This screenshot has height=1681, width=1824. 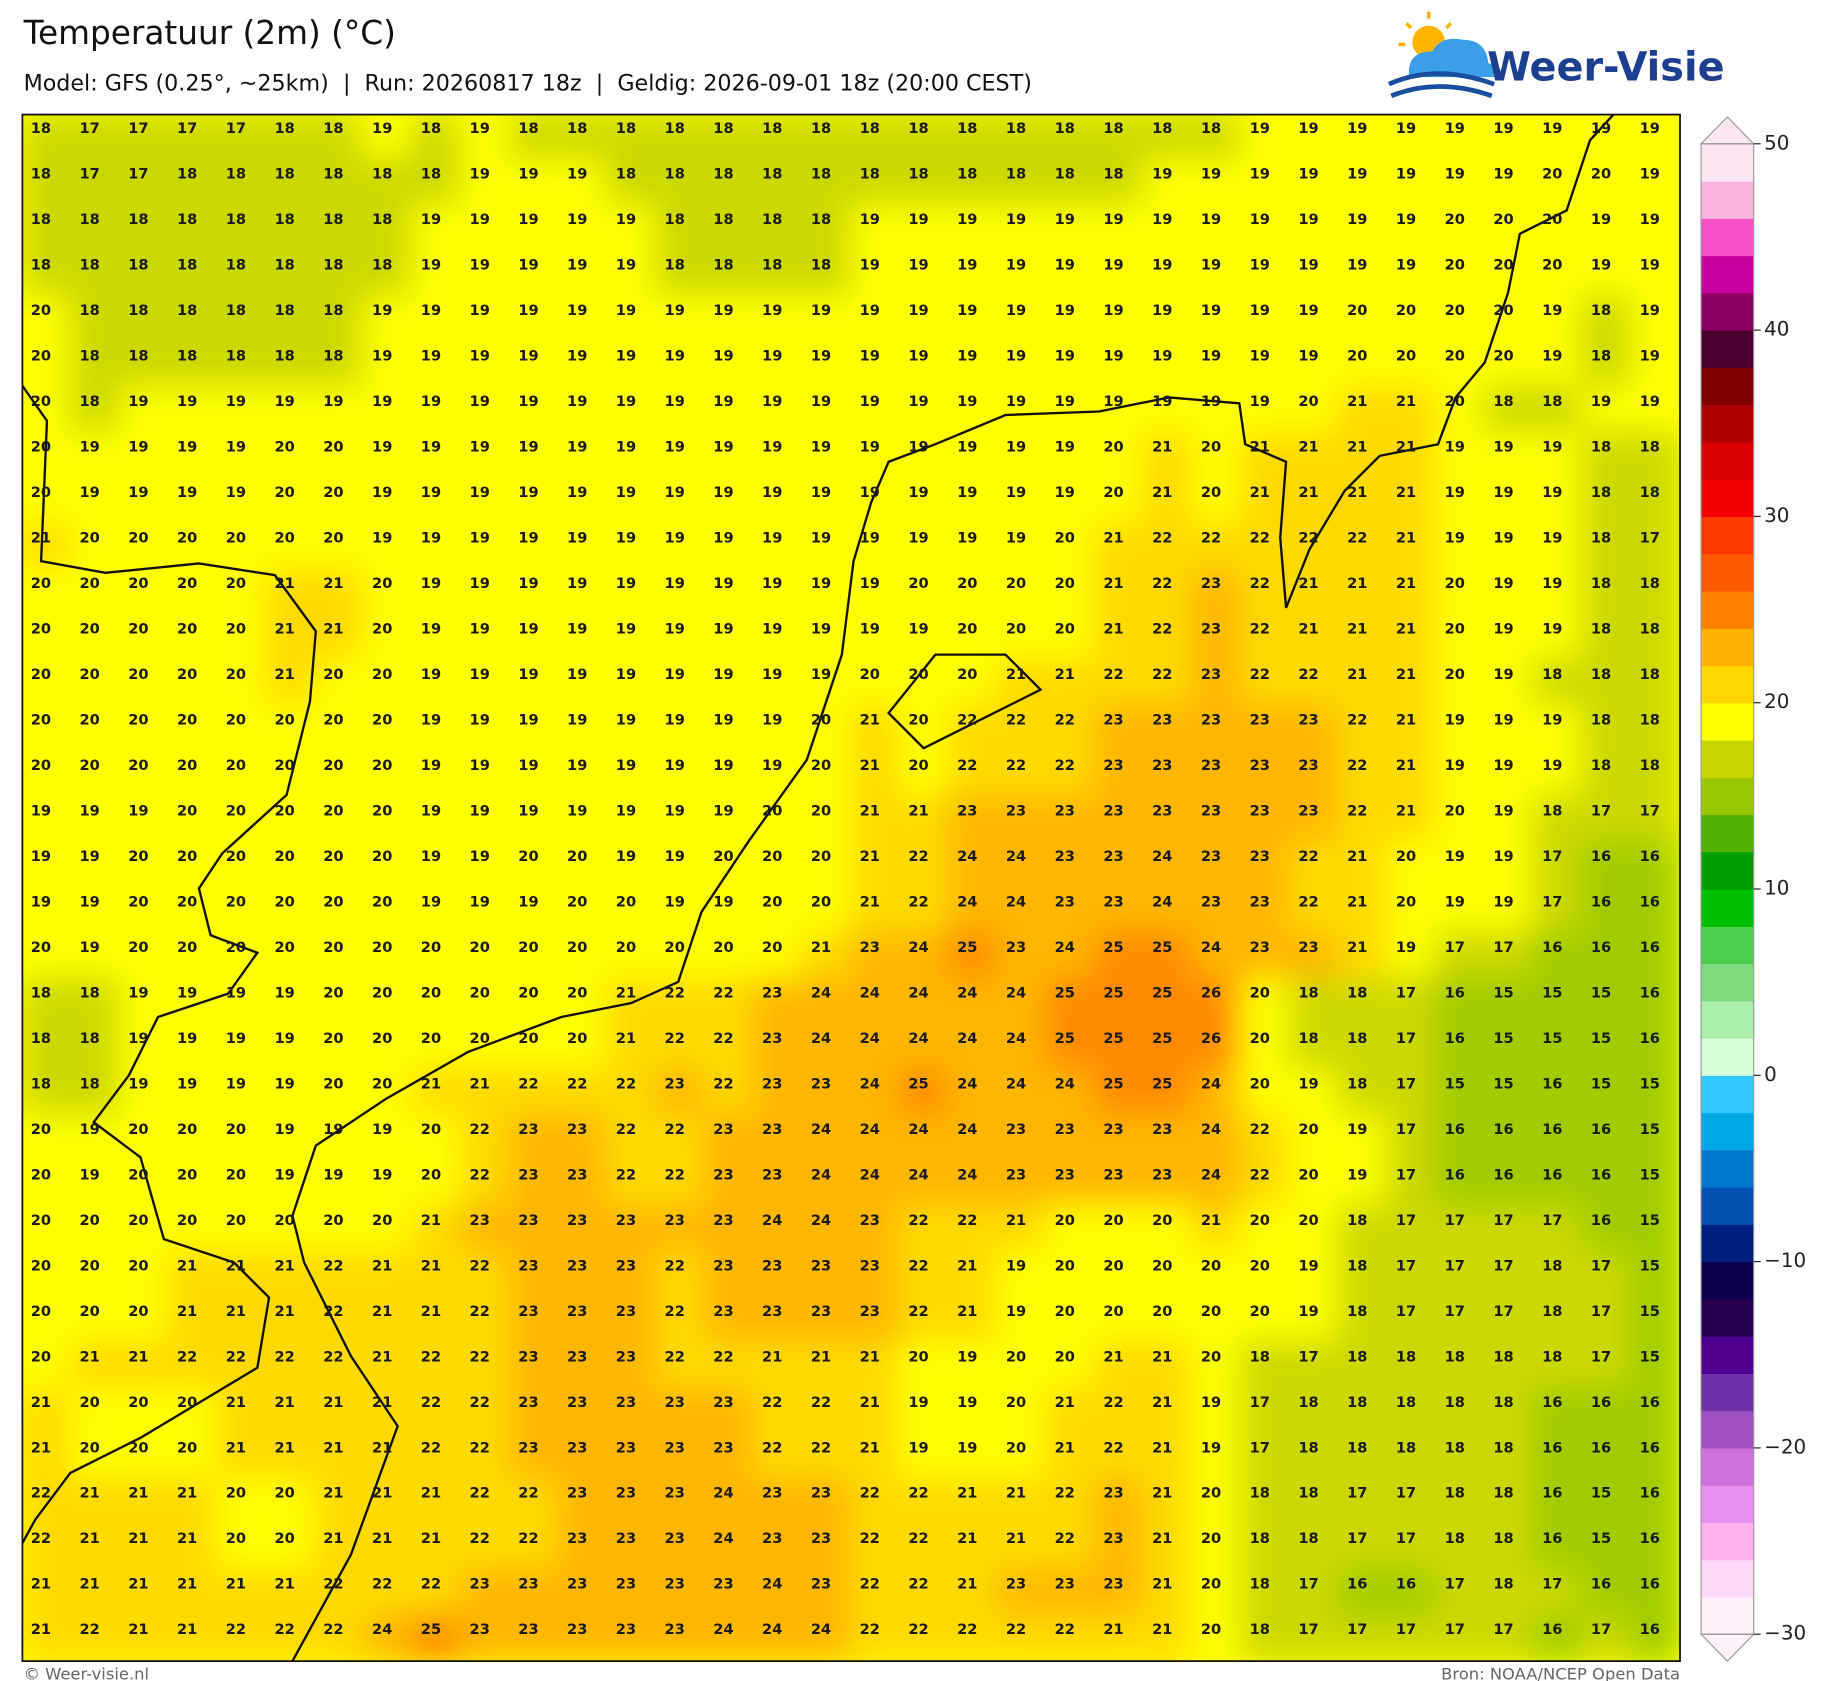 I want to click on colorbar-tick-label: 0, so click(x=1770, y=1074).